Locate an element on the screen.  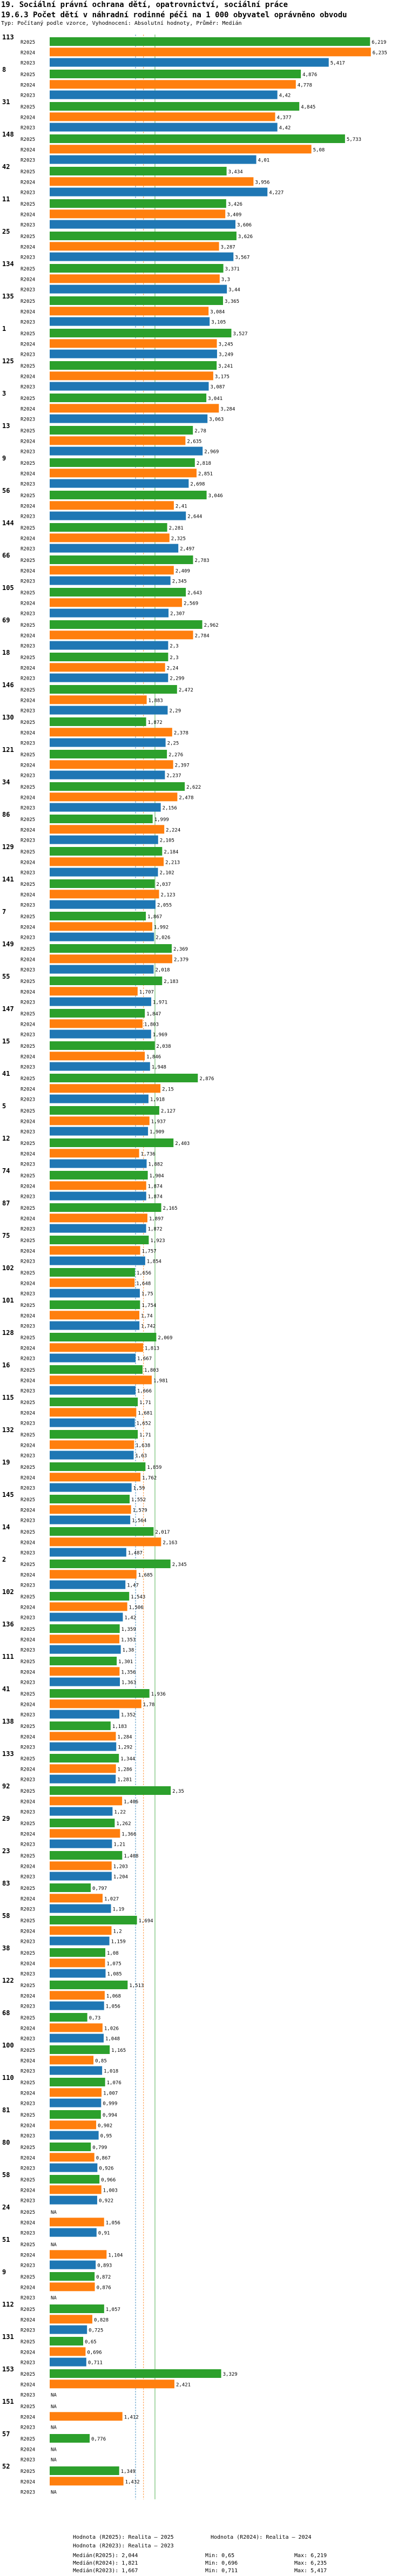
data-label: 1,742 is located at coordinates (148, 1327).